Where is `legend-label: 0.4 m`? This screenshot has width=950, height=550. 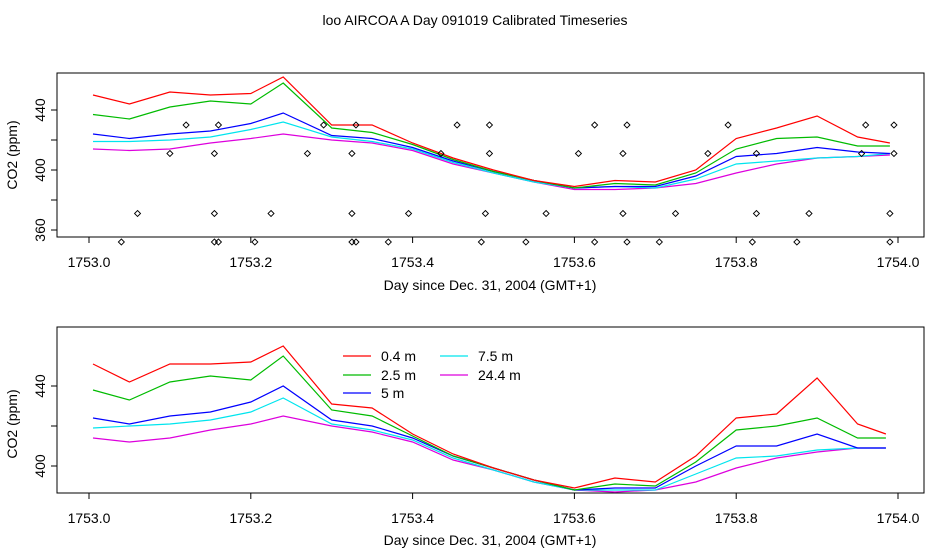 legend-label: 0.4 m is located at coordinates (398, 356).